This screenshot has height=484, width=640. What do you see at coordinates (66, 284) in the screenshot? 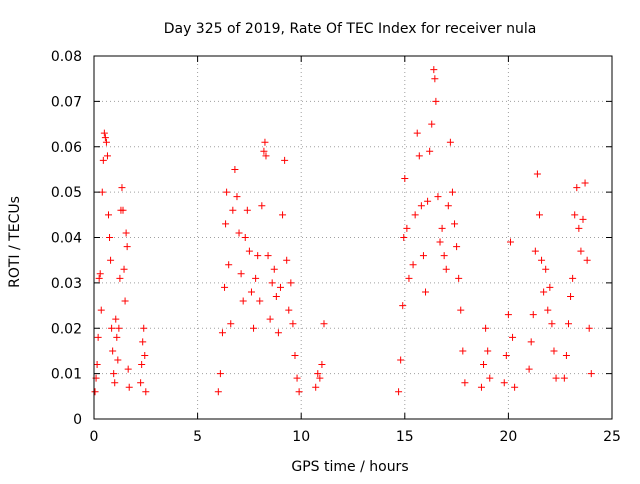
I see `y-tick-label: 0.03` at bounding box center [66, 284].